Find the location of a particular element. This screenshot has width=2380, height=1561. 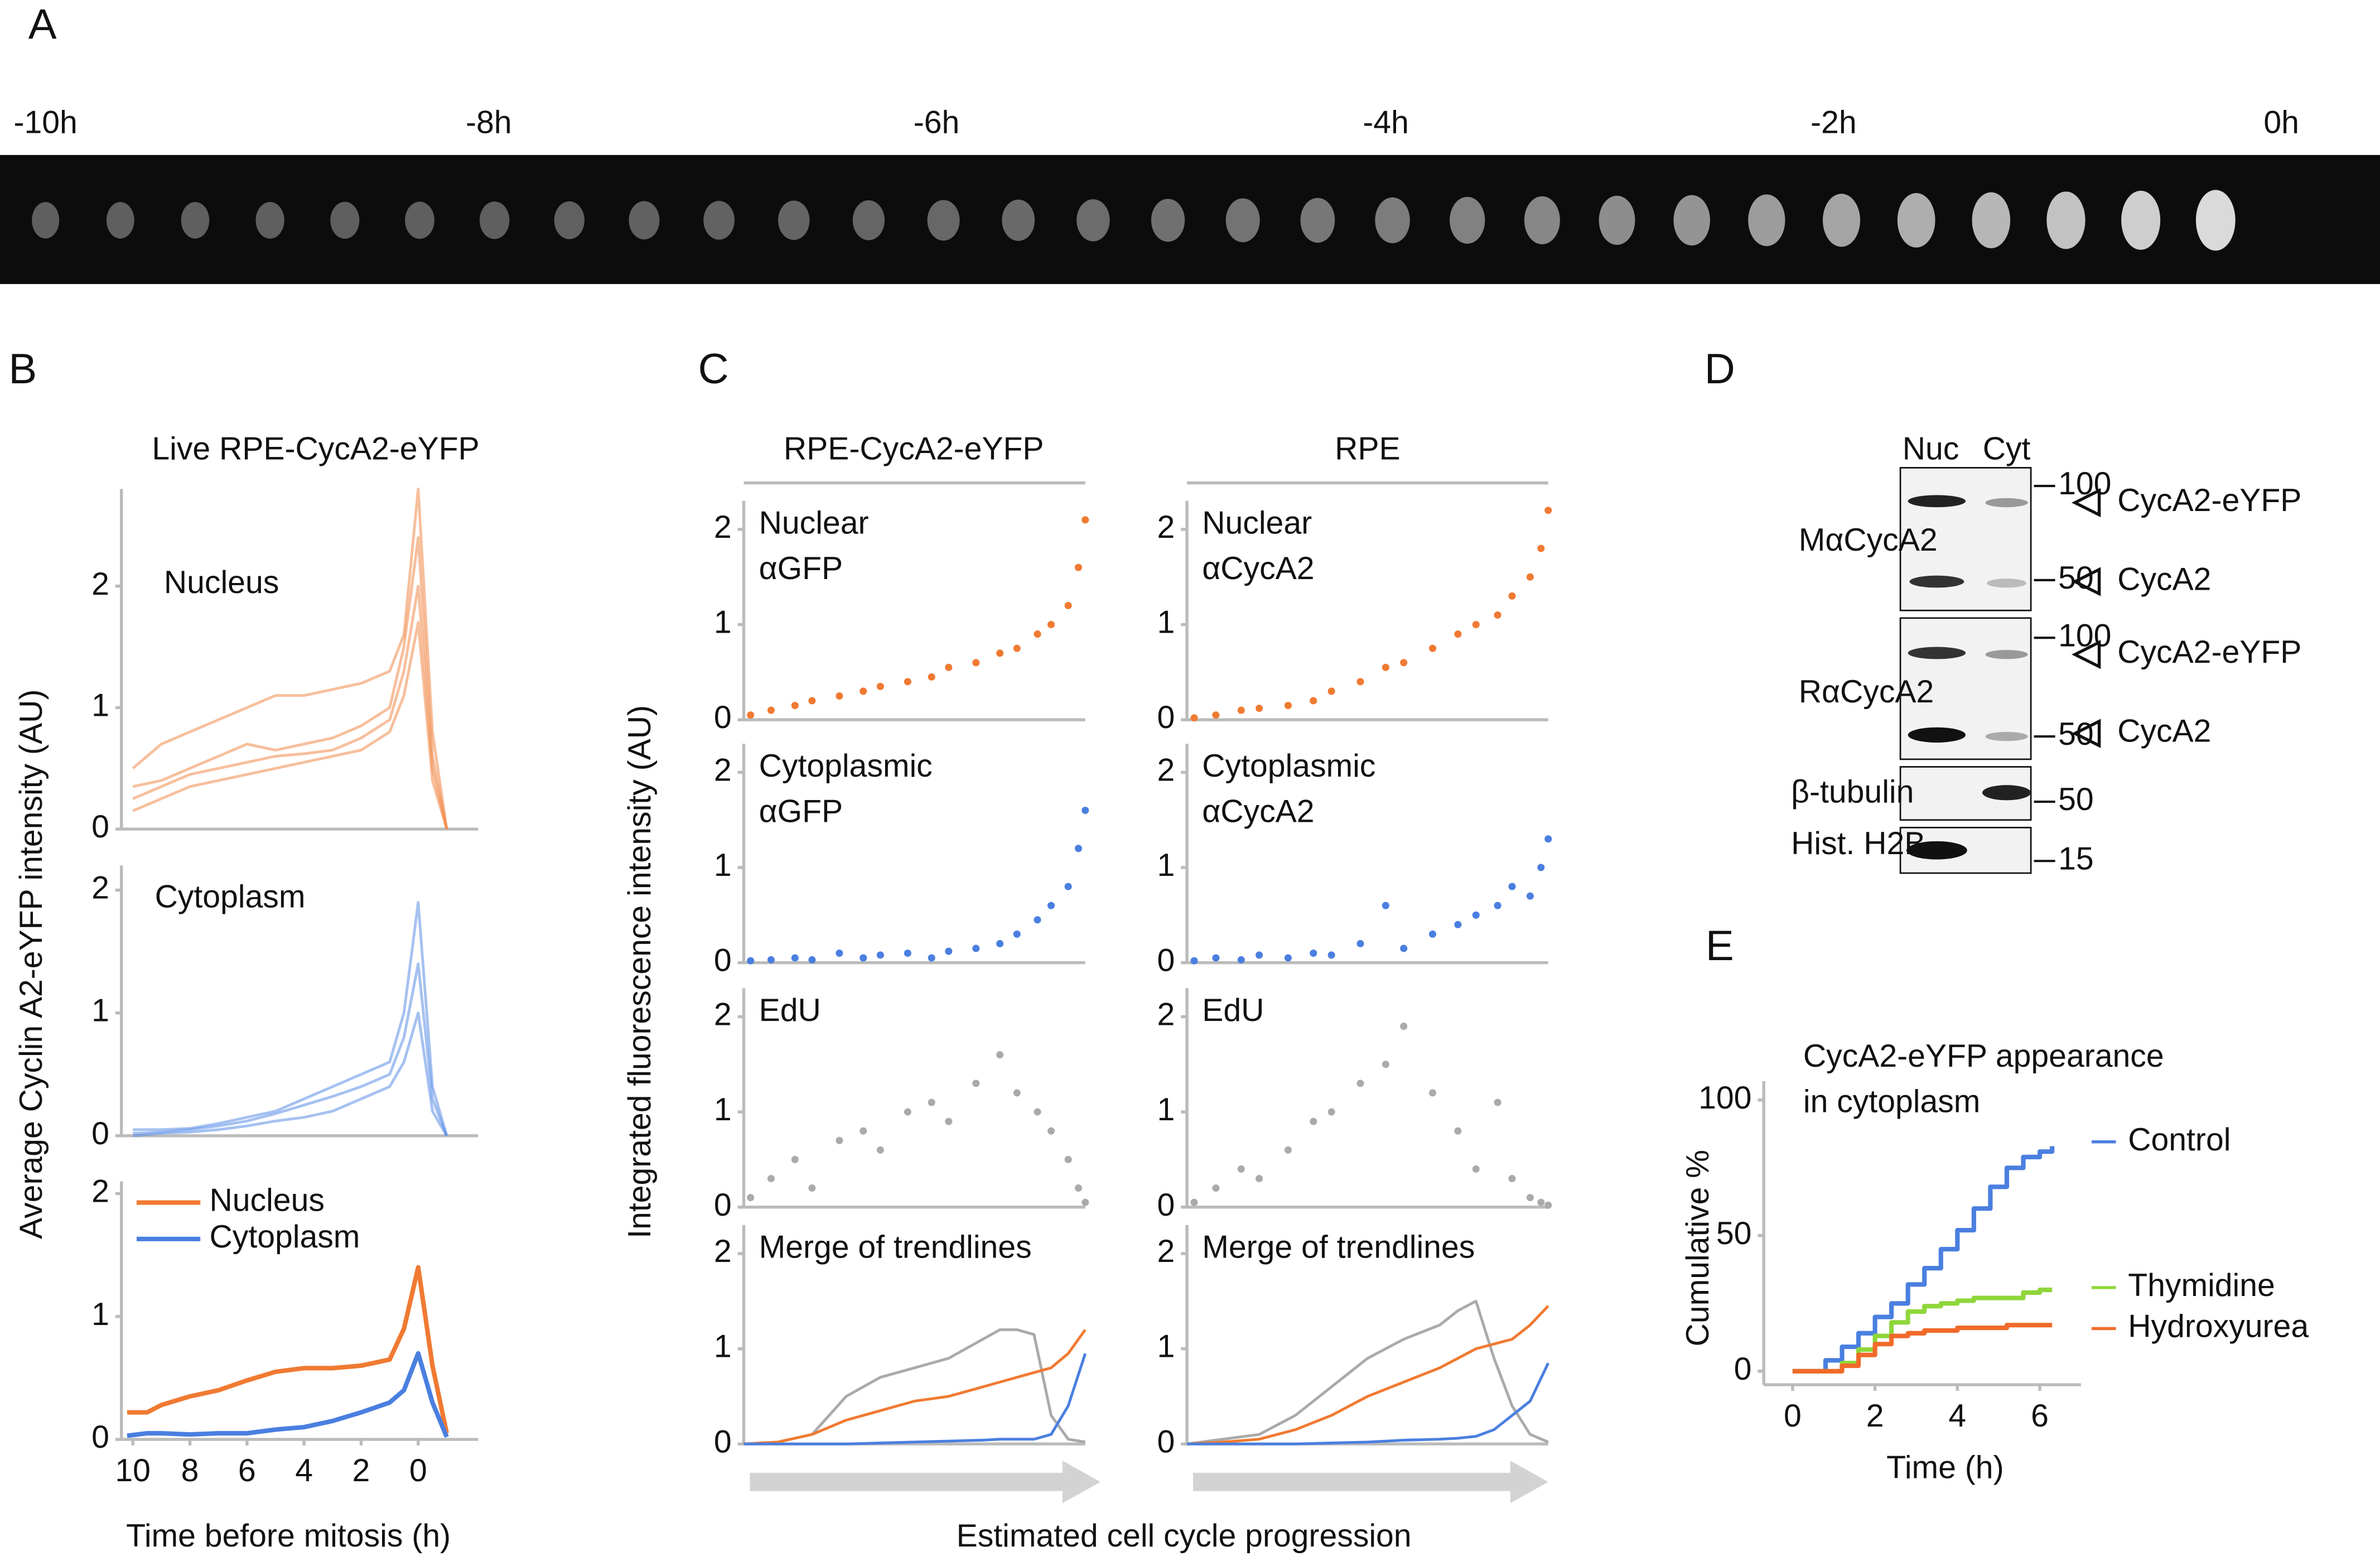

legend-label: Control is located at coordinates (2179, 1140).